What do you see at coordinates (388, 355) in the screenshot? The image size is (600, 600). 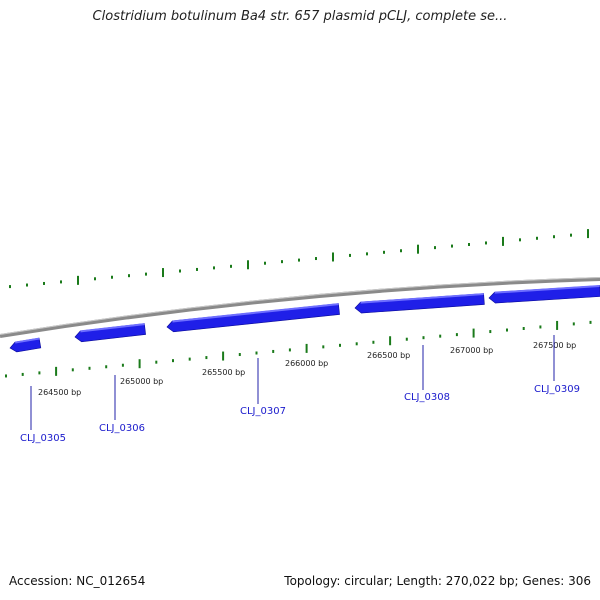 I see `tick-label-266500: 266500 bp` at bounding box center [388, 355].